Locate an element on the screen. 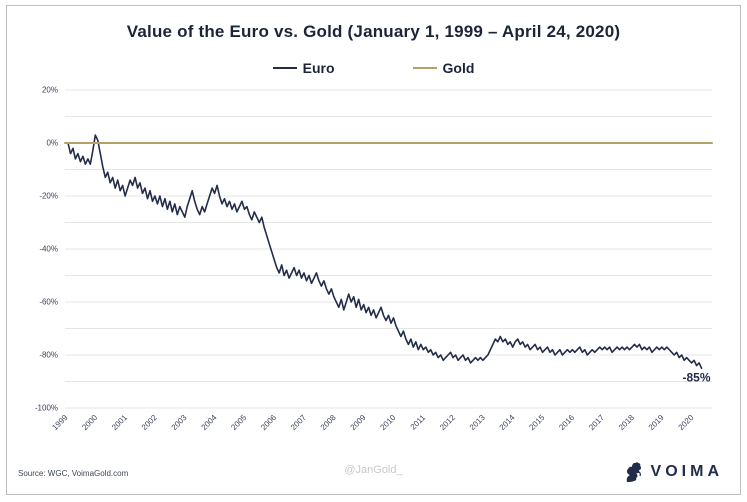 The width and height of the screenshot is (747, 502). annotations: -85% is located at coordinates (696, 378).